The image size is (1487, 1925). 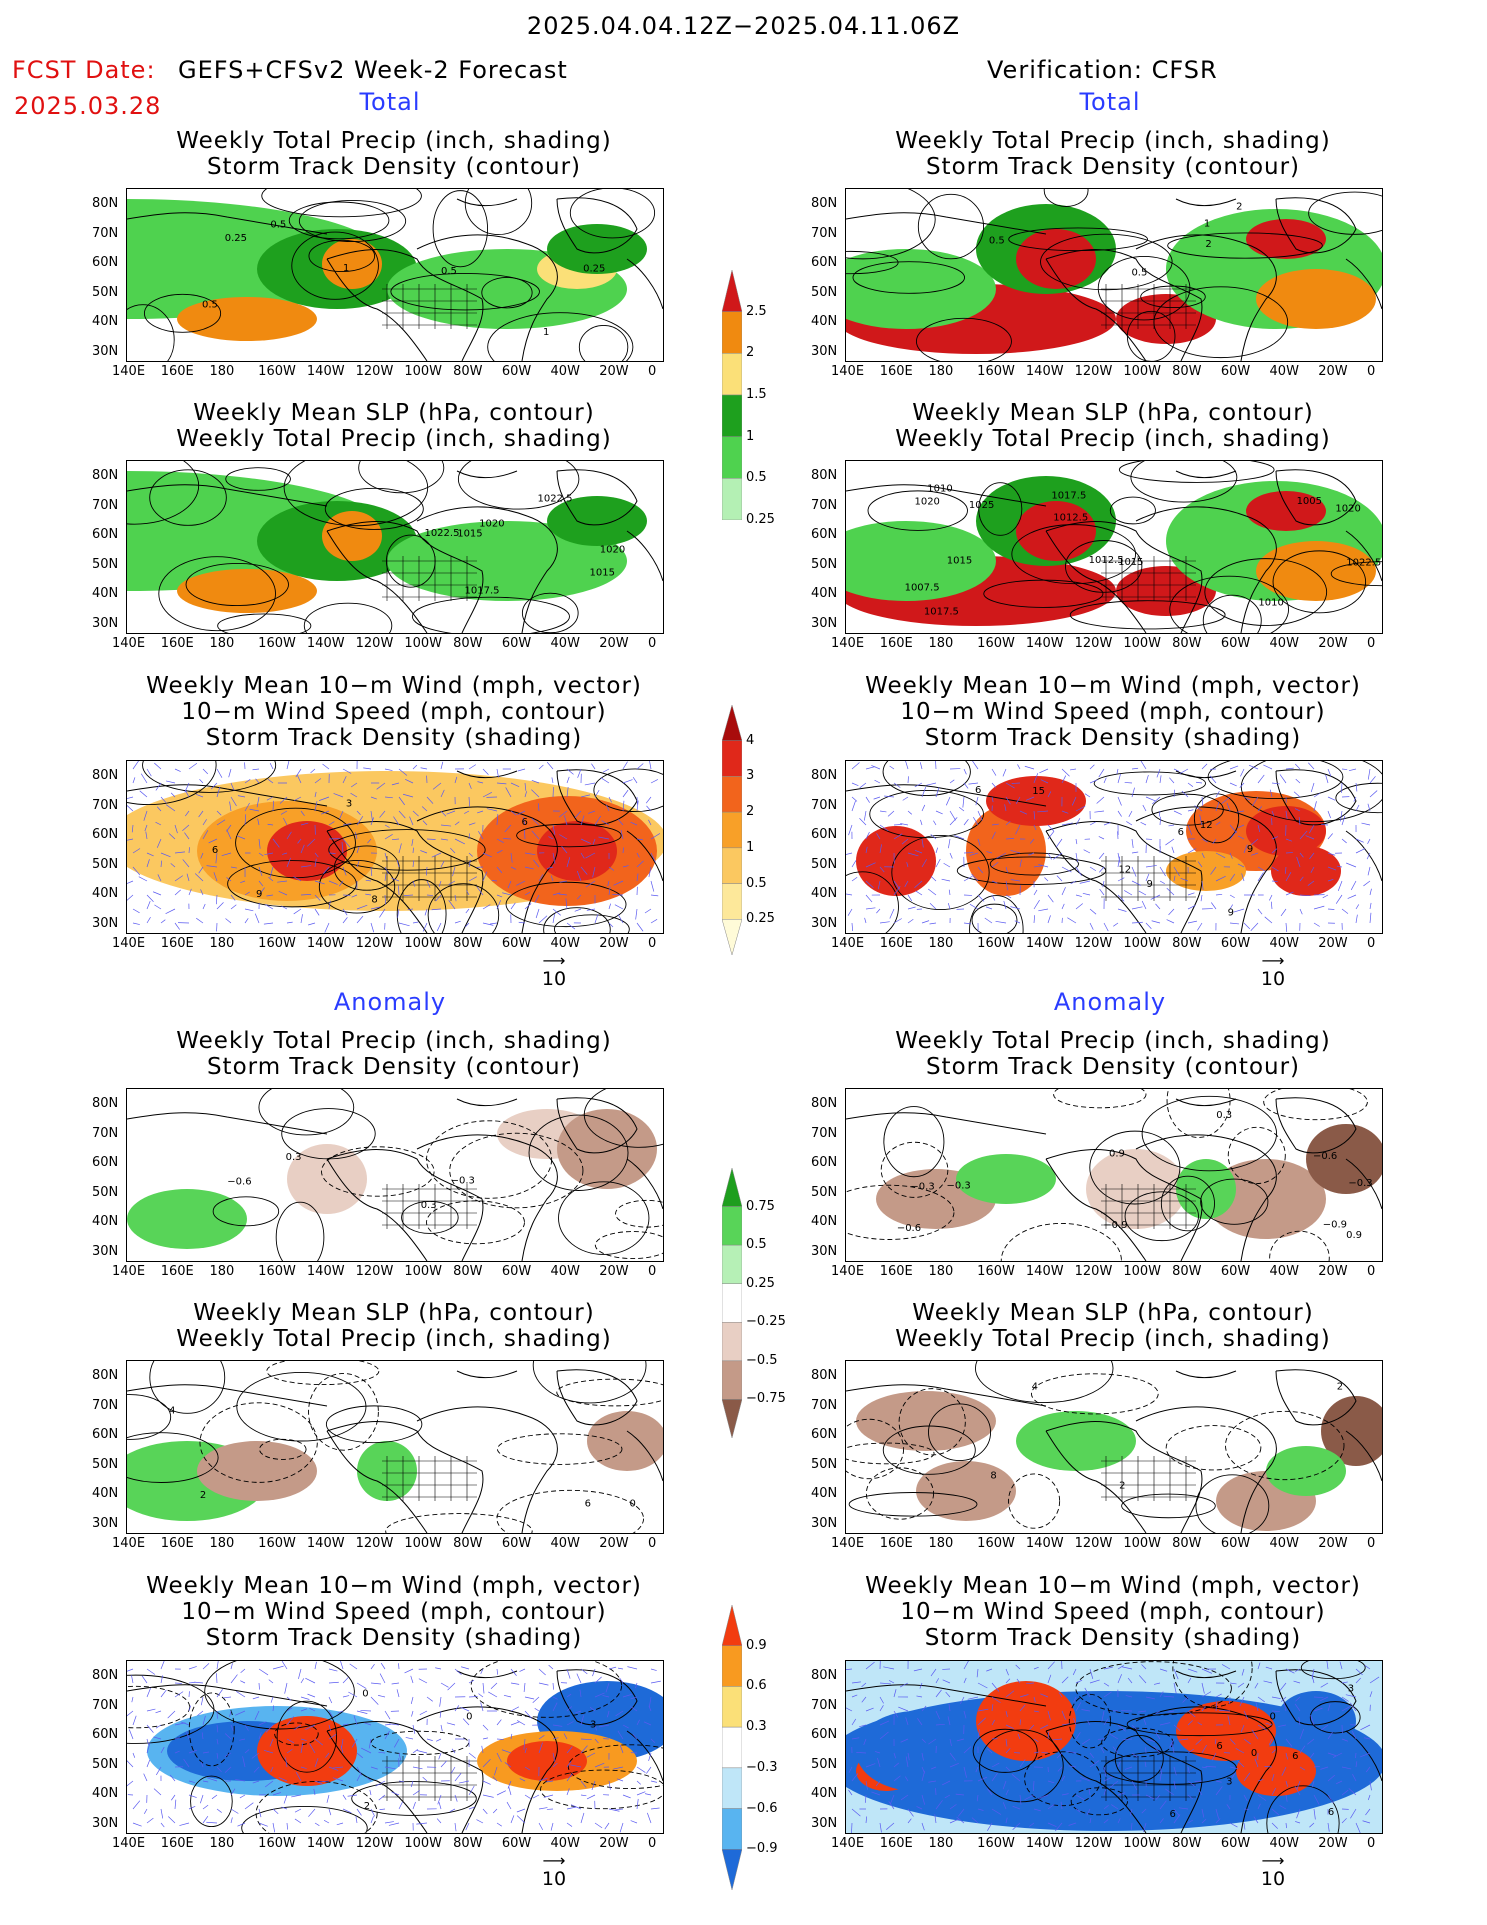 What do you see at coordinates (468, 1271) in the screenshot?
I see `lon-tick-label: 80W` at bounding box center [468, 1271].